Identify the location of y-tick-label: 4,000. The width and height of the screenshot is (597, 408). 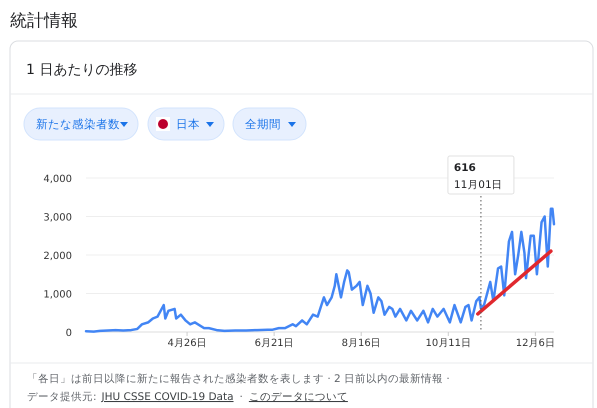
(57, 179).